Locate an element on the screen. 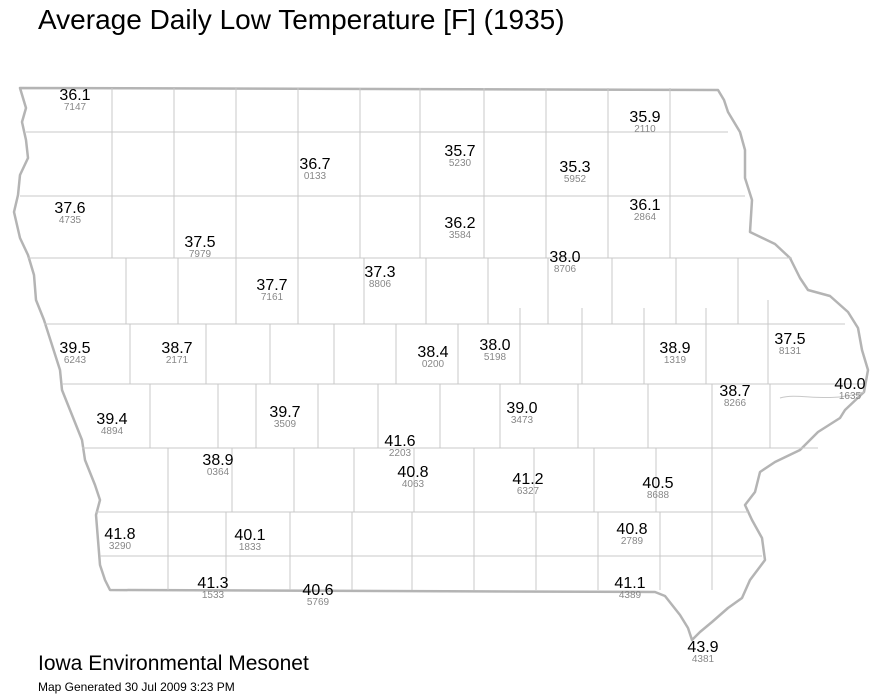  station-temperature: 41.1 is located at coordinates (629, 583).